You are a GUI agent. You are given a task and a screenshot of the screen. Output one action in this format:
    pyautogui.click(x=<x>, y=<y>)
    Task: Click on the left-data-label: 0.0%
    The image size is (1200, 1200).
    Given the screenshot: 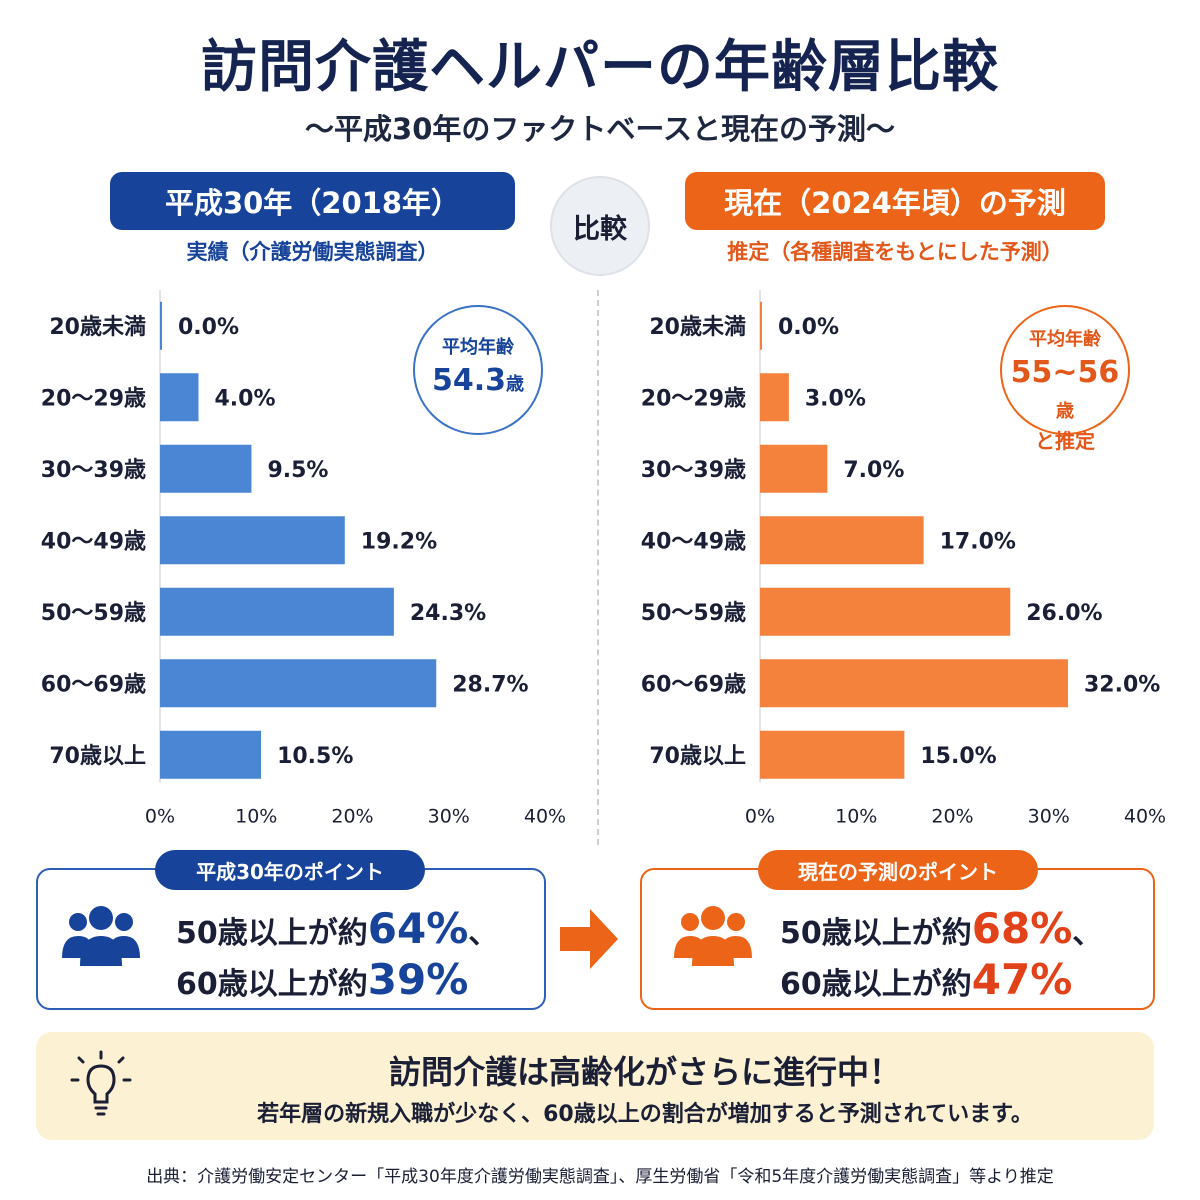 What is the action you would take?
    pyautogui.click(x=208, y=327)
    